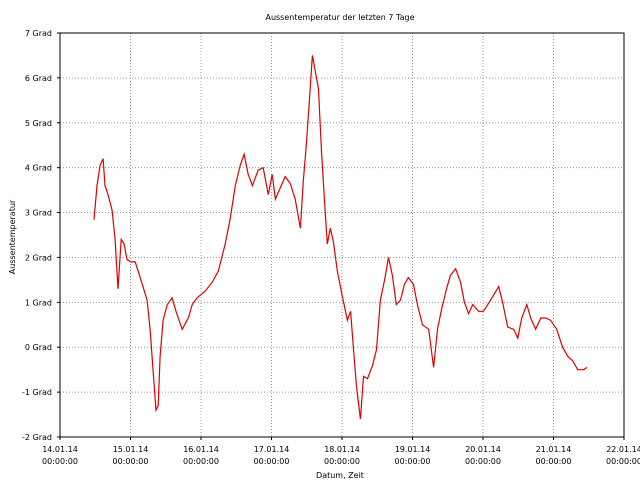  I want to click on y-tick-label: -2 Grad, so click(37, 437).